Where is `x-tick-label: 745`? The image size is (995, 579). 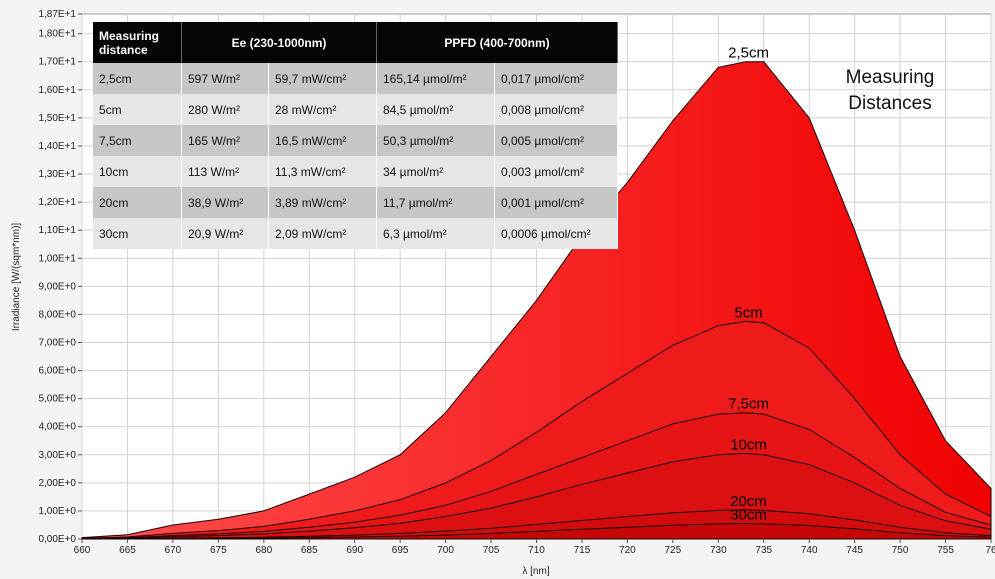 x-tick-label: 745 is located at coordinates (854, 550).